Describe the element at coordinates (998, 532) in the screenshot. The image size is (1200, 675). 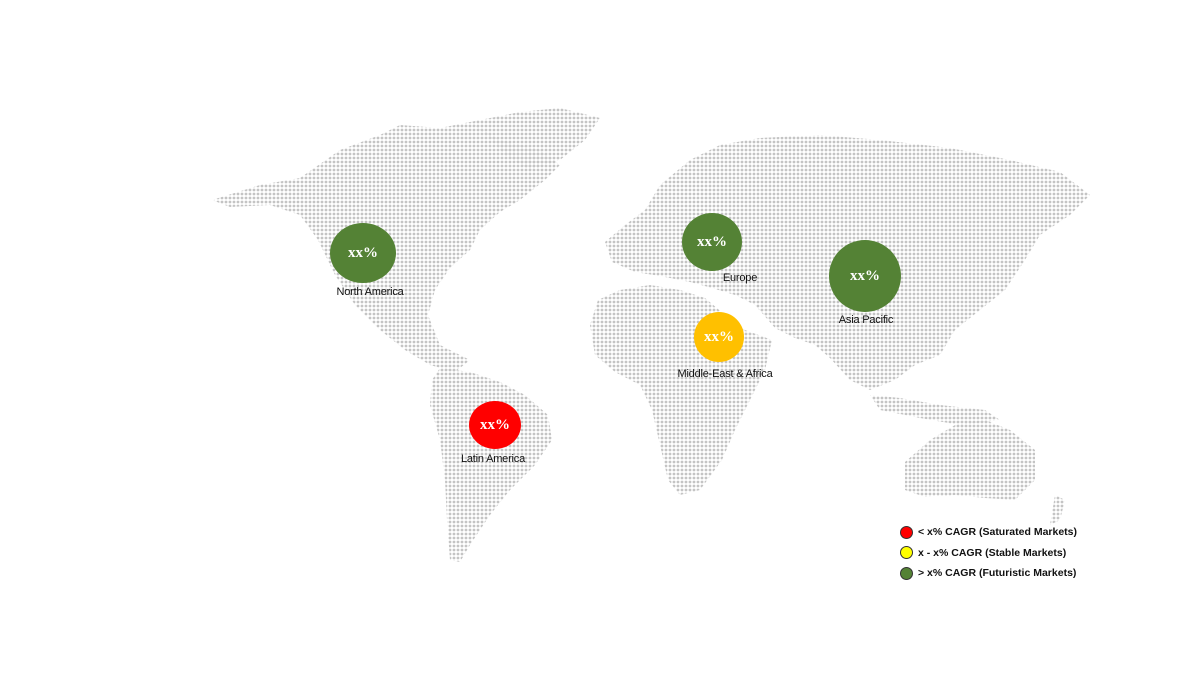
I see `legend-label: < x% CAGR (Saturated Markets)` at that location.